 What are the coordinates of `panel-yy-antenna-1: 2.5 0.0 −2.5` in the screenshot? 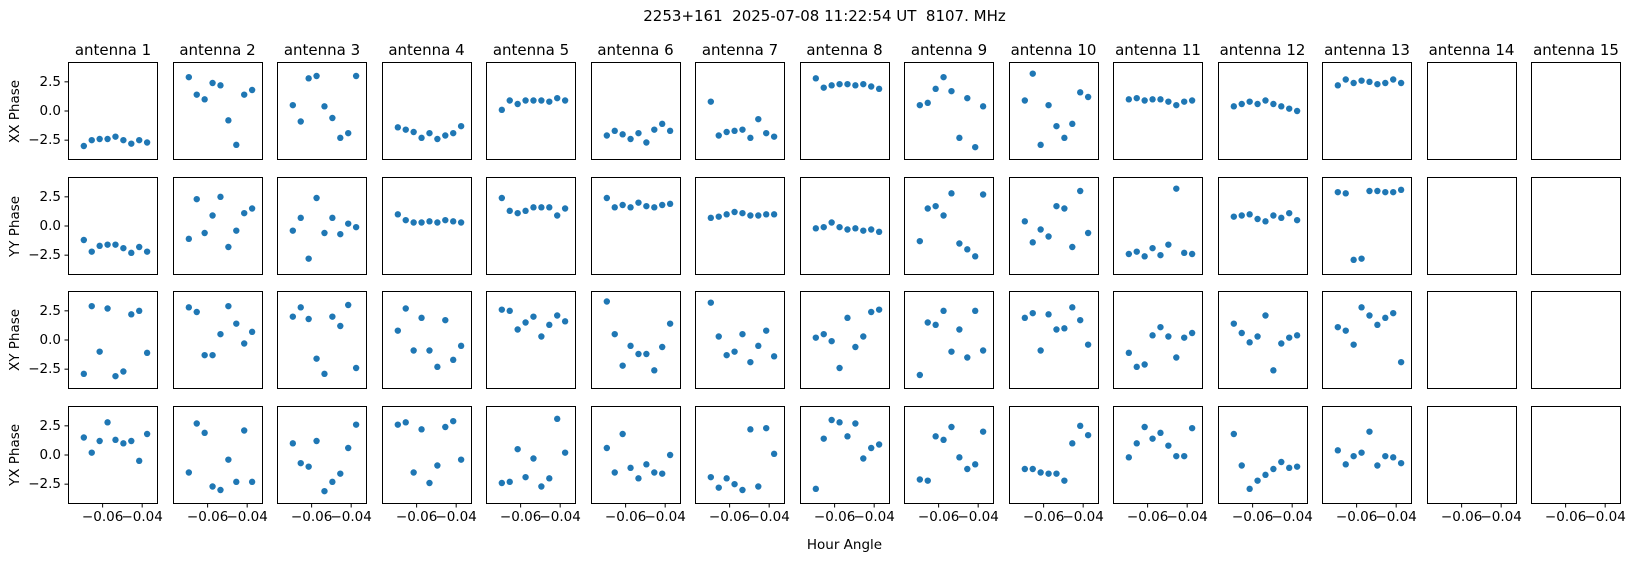 It's located at (93, 225).